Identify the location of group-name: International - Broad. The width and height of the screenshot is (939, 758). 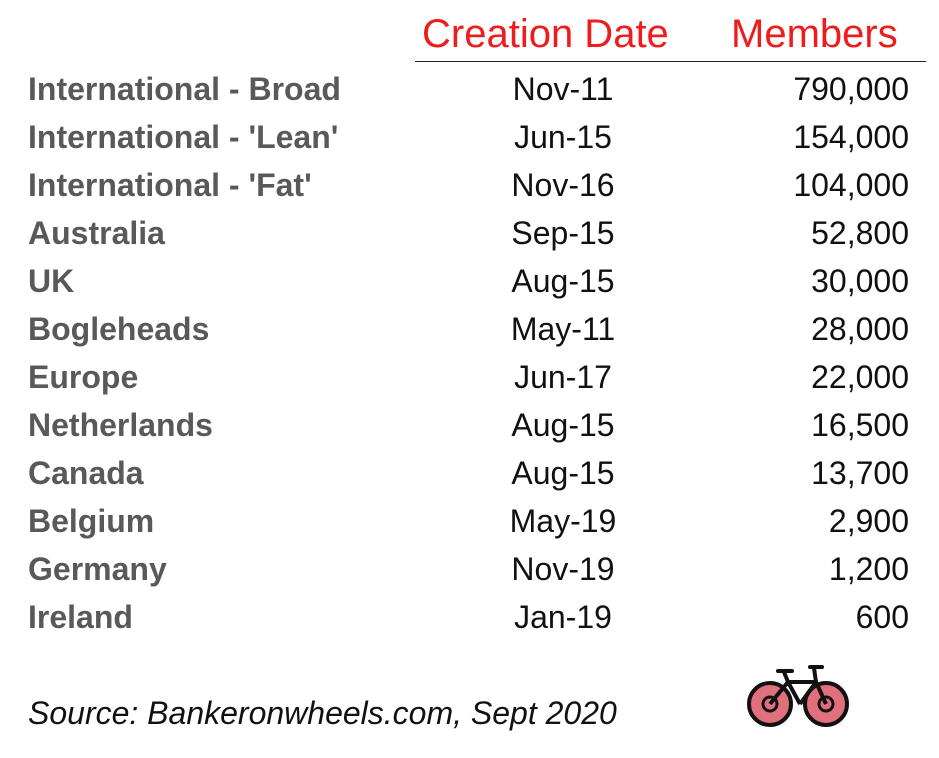
(184, 89).